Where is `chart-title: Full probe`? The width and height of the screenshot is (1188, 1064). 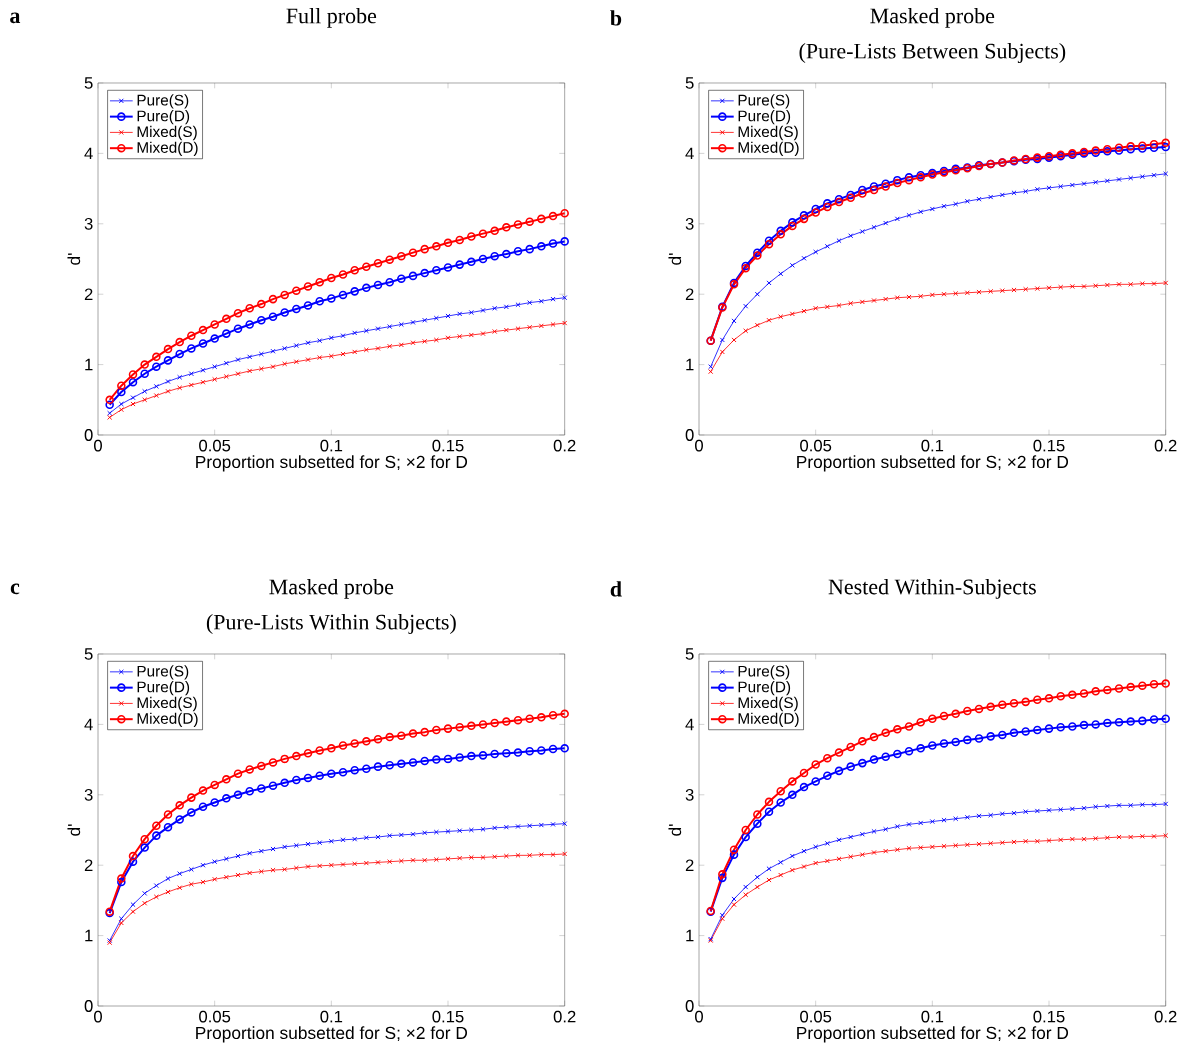
chart-title: Full probe is located at coordinates (331, 17).